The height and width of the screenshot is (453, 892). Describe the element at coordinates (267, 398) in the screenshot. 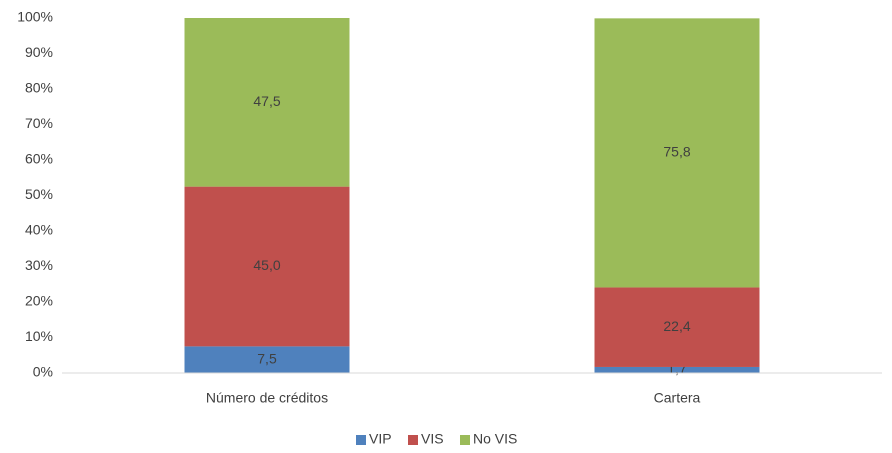

I see `x-tick-label: Número de créditos` at that location.